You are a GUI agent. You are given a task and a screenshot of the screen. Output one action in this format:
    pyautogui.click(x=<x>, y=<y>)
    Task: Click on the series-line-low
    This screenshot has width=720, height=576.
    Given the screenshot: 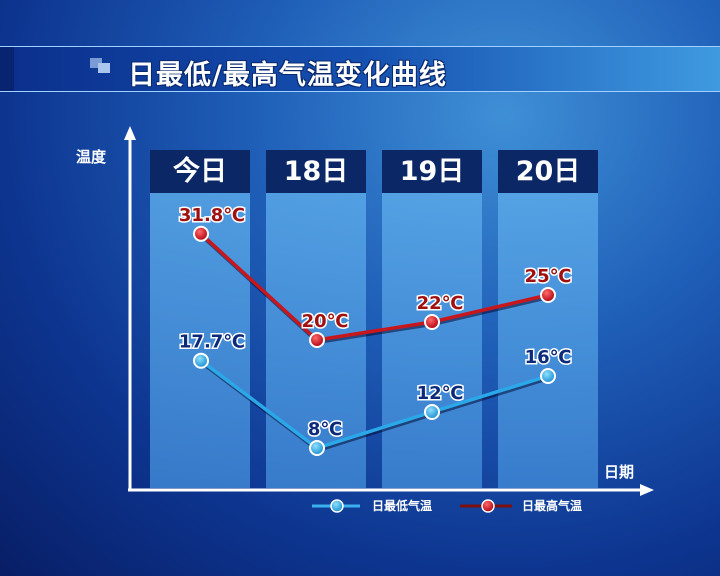 What is the action you would take?
    pyautogui.click(x=374, y=404)
    